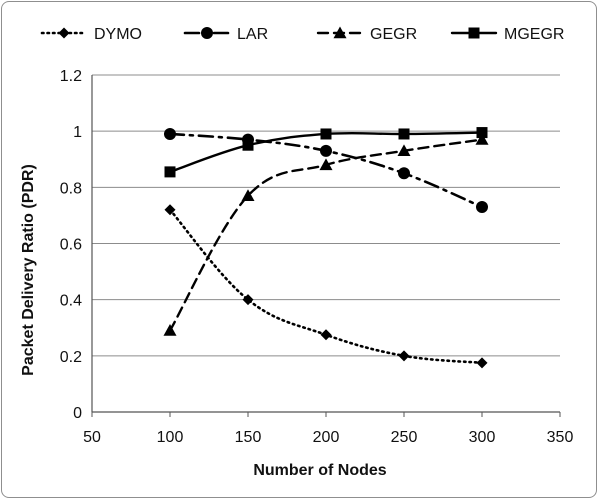  What do you see at coordinates (534, 34) in the screenshot?
I see `legend-label: MGEGR` at bounding box center [534, 34].